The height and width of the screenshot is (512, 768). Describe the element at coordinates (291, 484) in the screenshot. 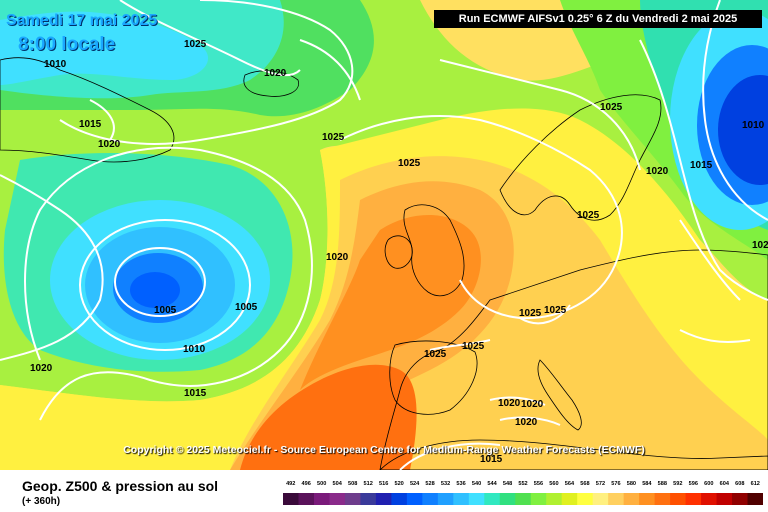

I see `scale-label: 492` at that location.